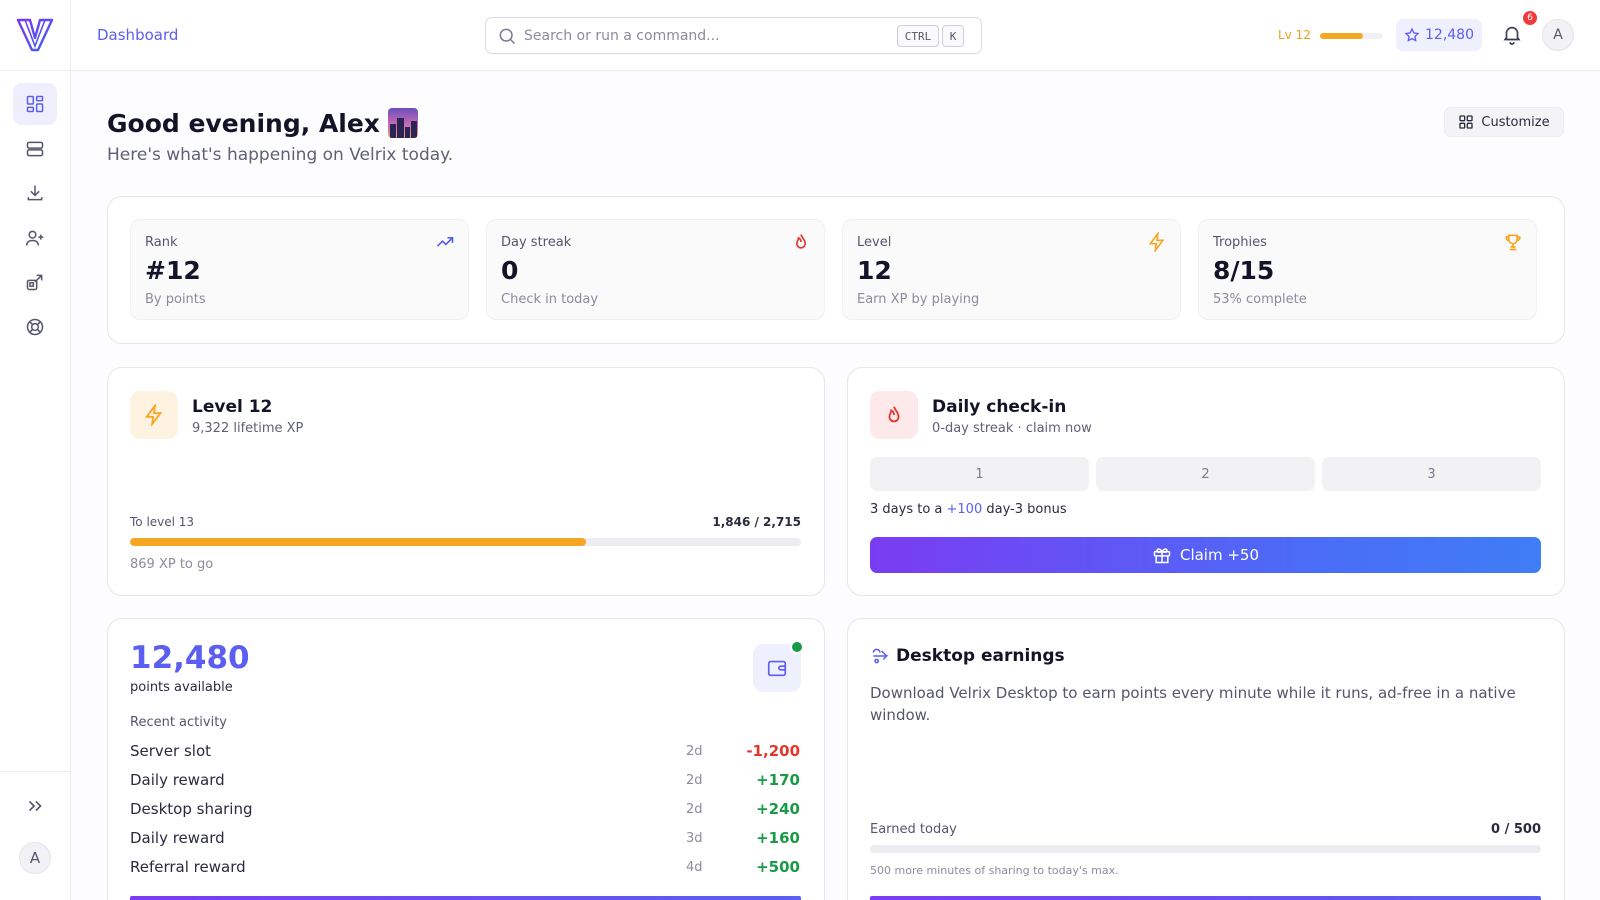 The width and height of the screenshot is (1600, 900). Describe the element at coordinates (968, 509) in the screenshot. I see `checkin-bonus-text: 3 days to a +100 day-3 bonus` at that location.